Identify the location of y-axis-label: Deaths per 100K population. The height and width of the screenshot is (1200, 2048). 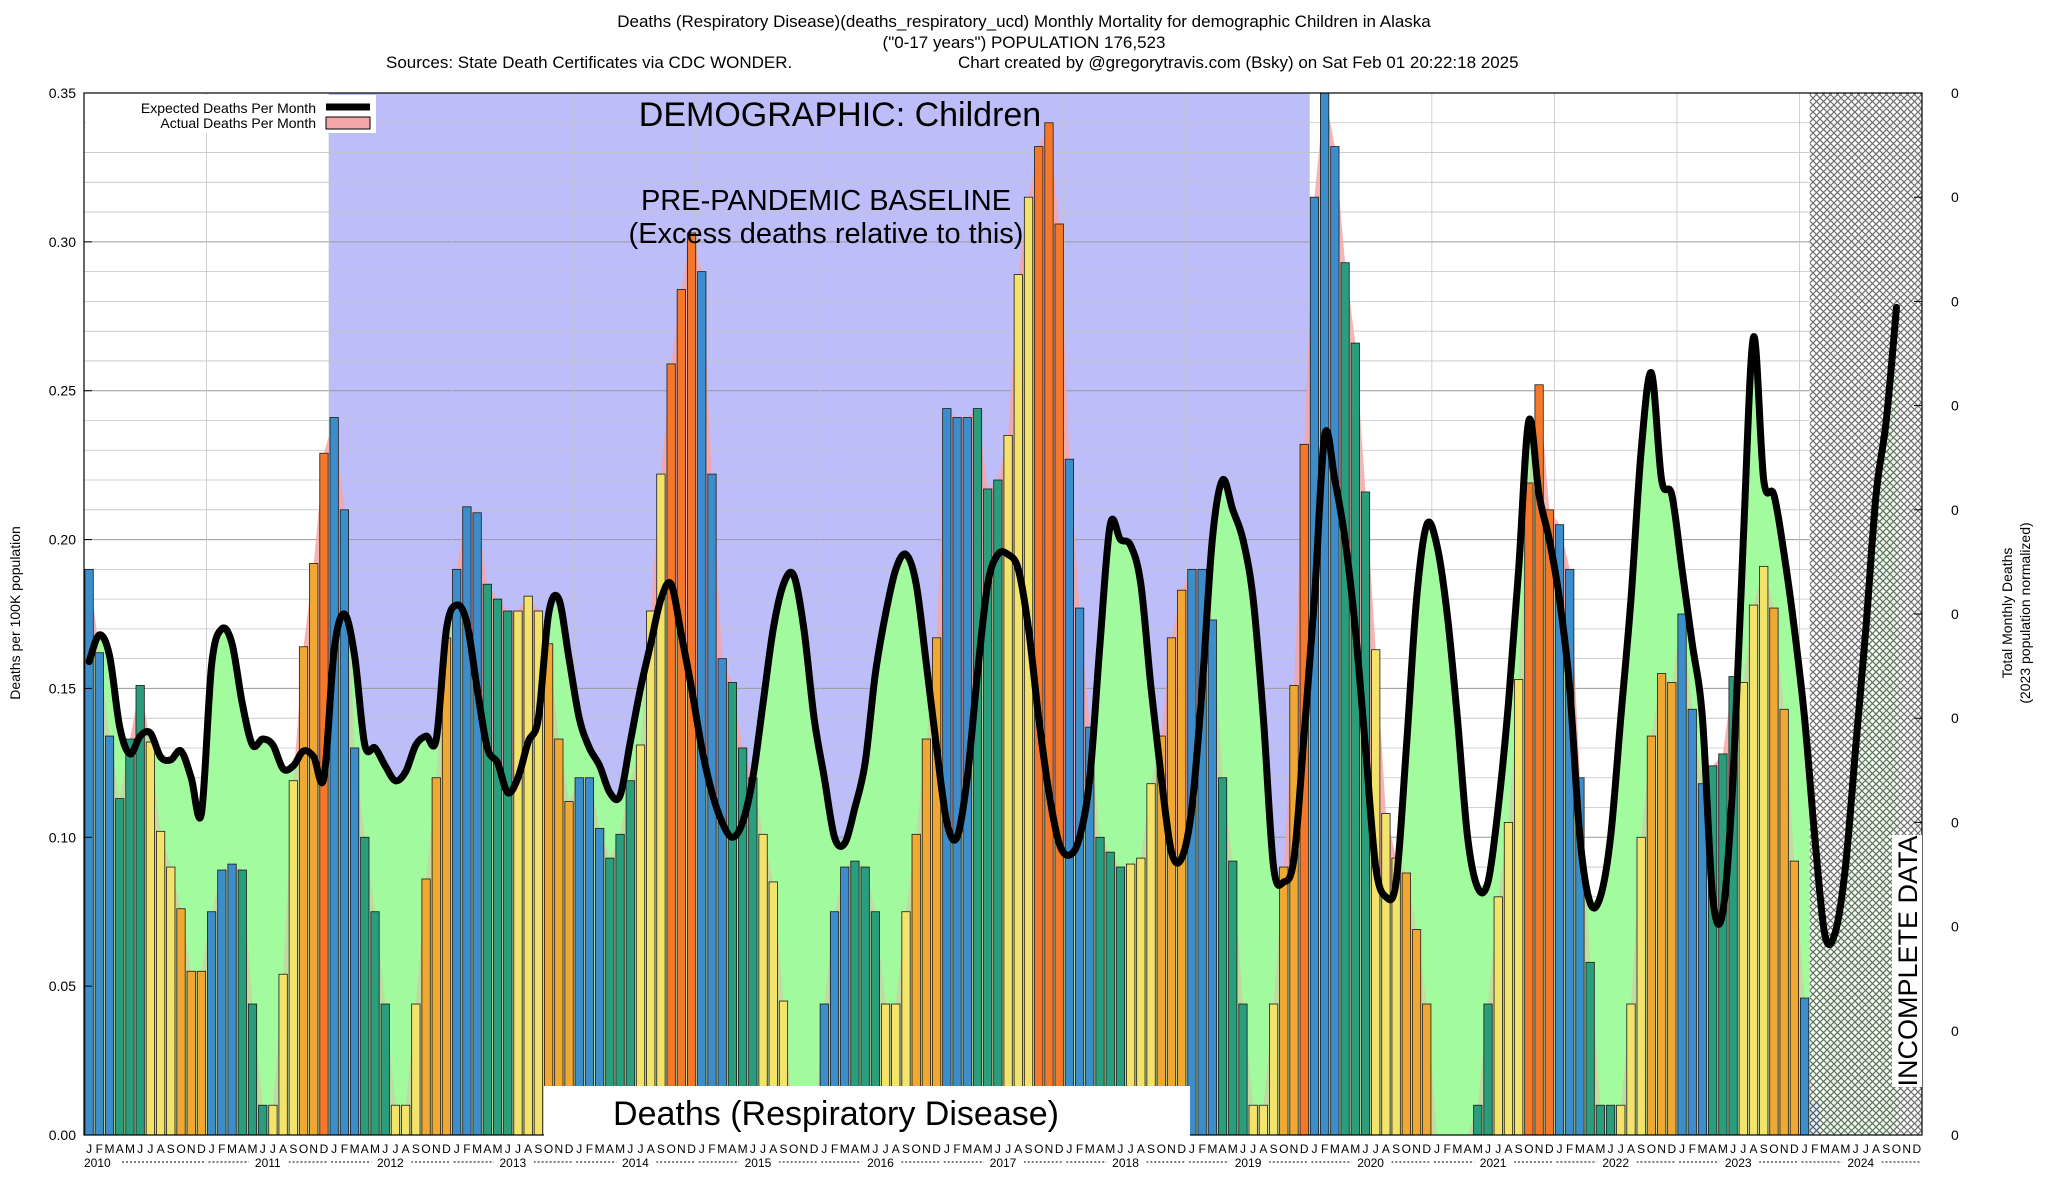
(15, 613).